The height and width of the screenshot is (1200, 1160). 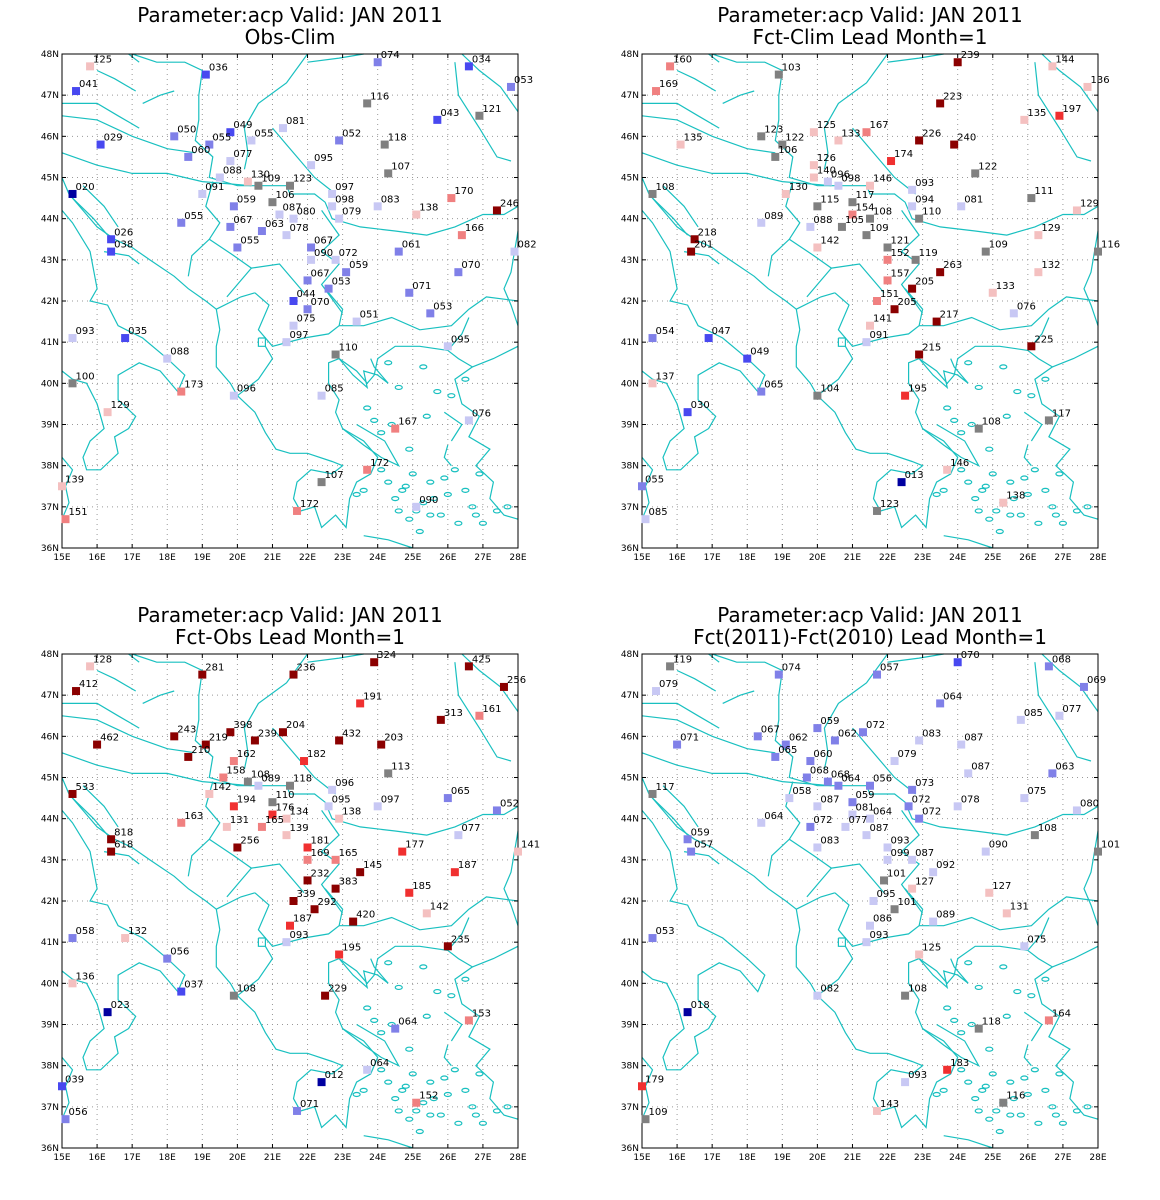 What do you see at coordinates (193, 816) in the screenshot?
I see `station-label: 163` at bounding box center [193, 816].